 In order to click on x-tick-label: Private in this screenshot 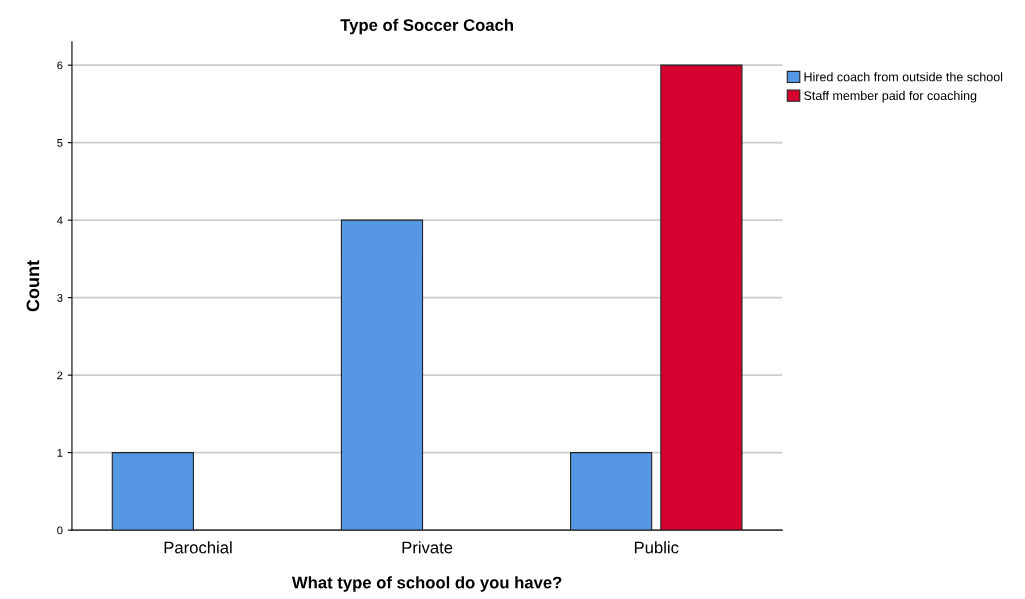, I will do `click(427, 547)`.